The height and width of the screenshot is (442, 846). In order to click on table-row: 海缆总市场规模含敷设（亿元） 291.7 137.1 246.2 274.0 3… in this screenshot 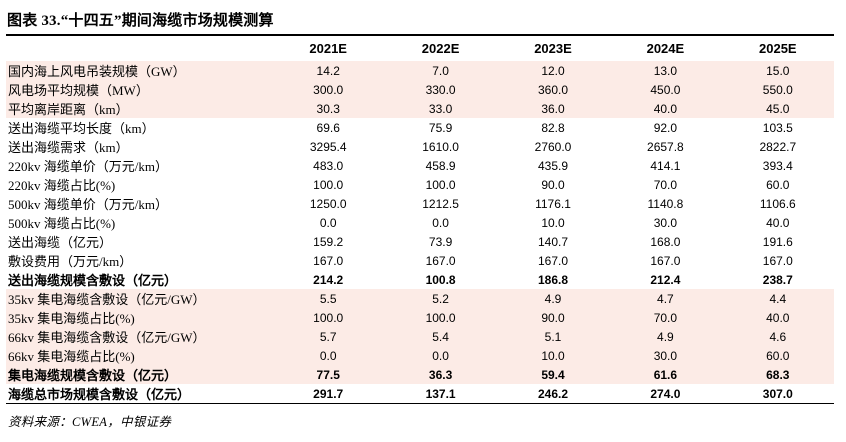, I will do `click(420, 393)`.